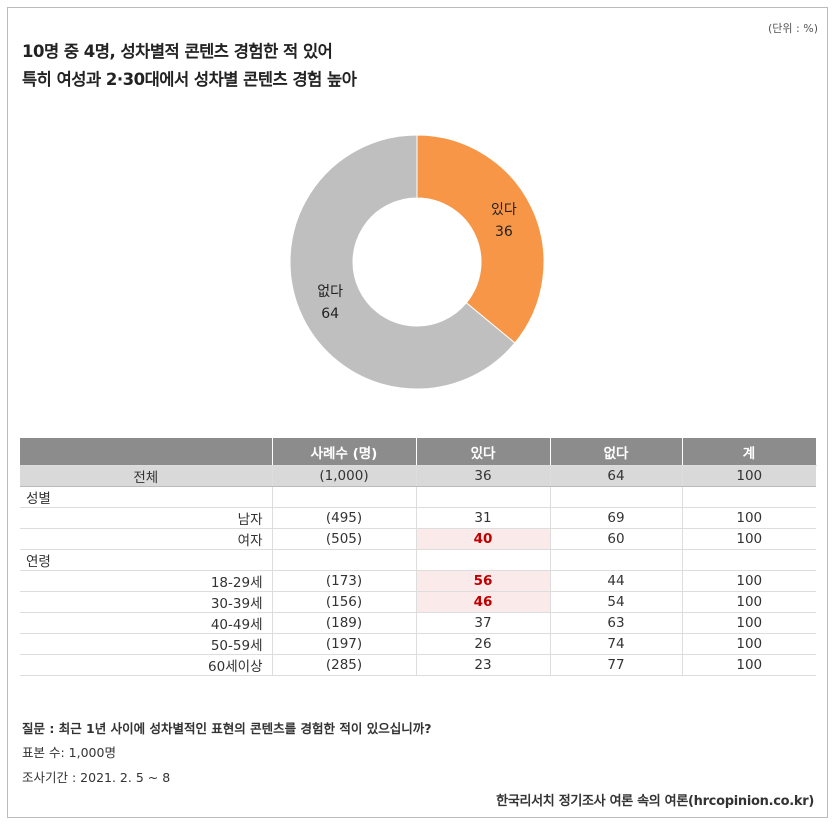  Describe the element at coordinates (504, 232) in the screenshot. I see `slice-value: 36` at that location.